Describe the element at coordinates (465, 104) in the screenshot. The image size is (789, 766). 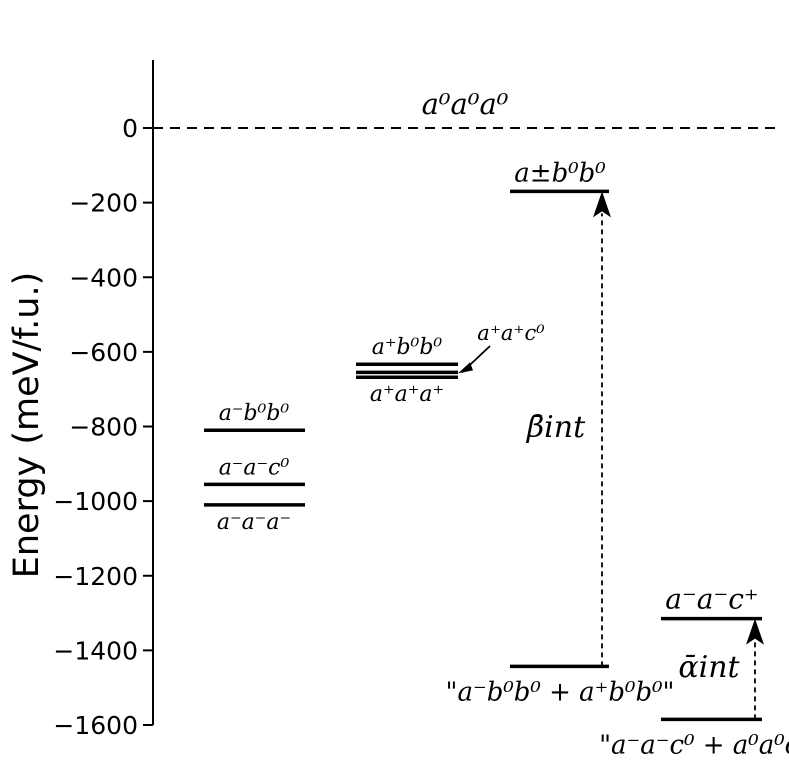
I see `reference-label: a⁰a⁰a⁰` at that location.